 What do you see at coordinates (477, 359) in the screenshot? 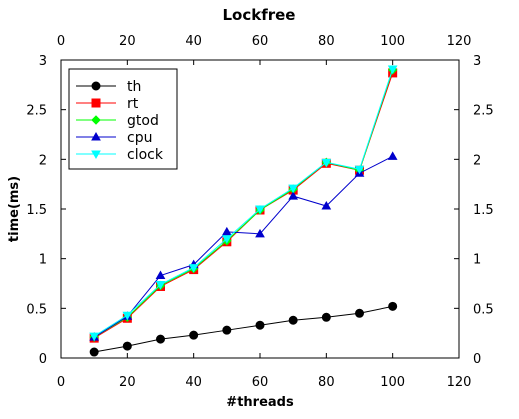
I see `y-tick-label-right: 0` at bounding box center [477, 359].